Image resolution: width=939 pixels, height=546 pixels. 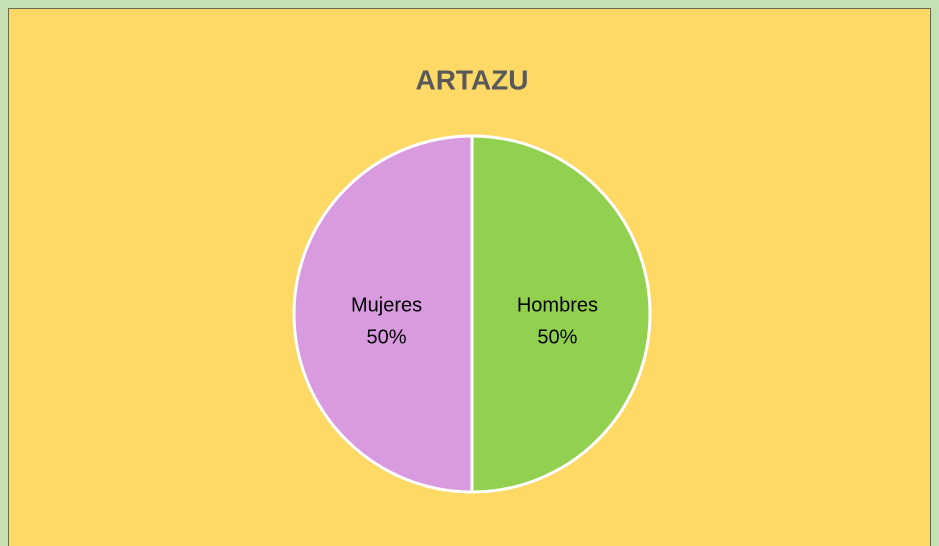 I want to click on slice-label: Hombres, so click(x=557, y=305).